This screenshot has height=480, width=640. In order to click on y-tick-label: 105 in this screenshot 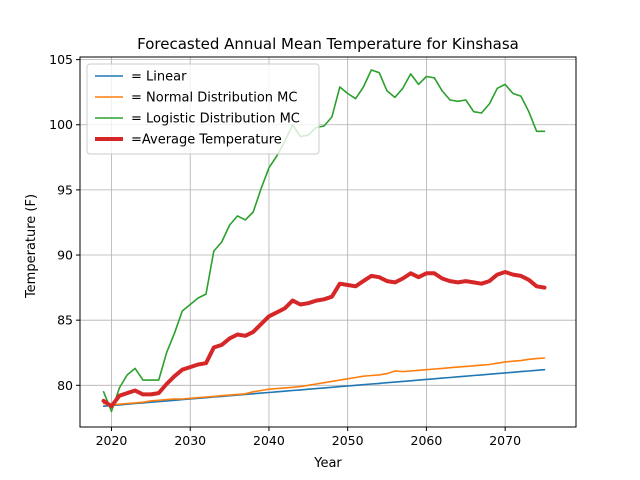, I will do `click(61, 59)`.